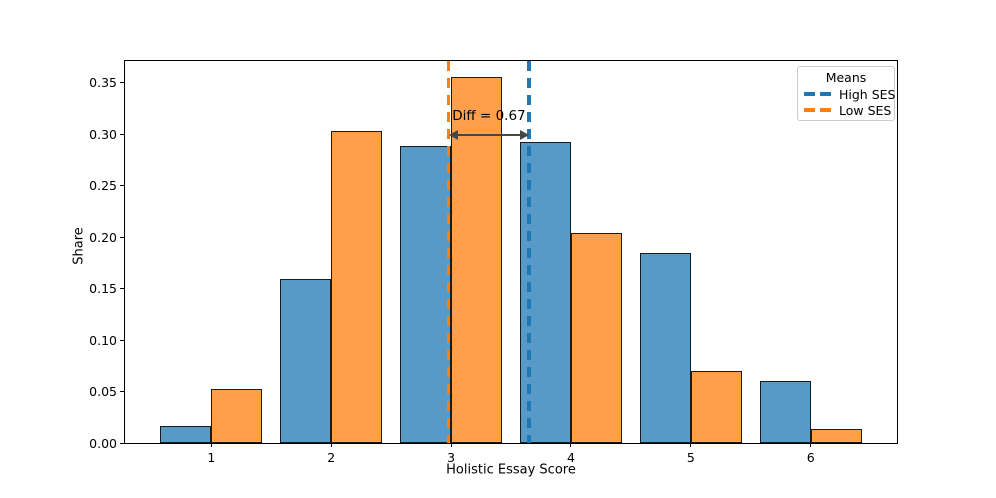 This screenshot has height=498, width=996. I want to click on y-tick-label: 0.20, so click(103, 237).